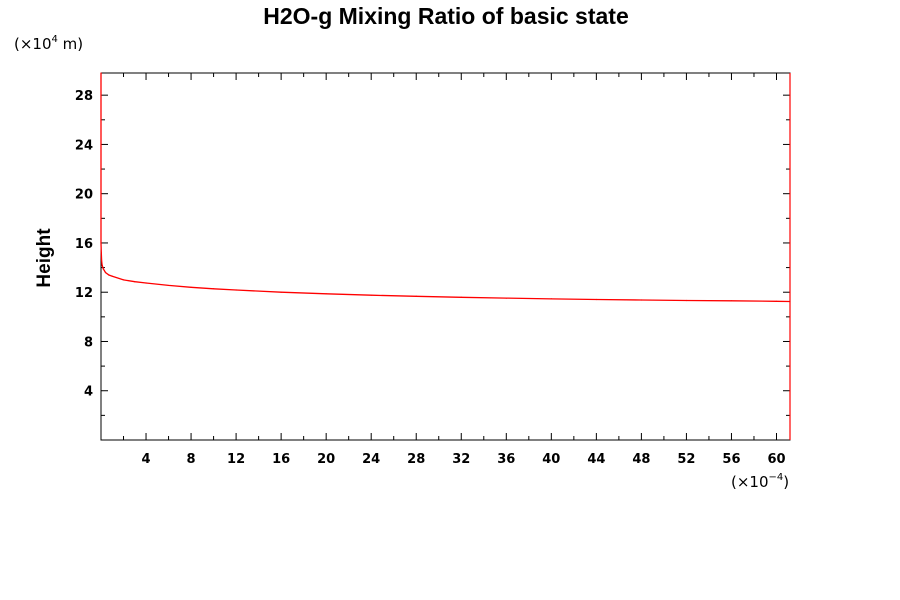  I want to click on x-unit-label: (×10⁻⁴), so click(760, 481).